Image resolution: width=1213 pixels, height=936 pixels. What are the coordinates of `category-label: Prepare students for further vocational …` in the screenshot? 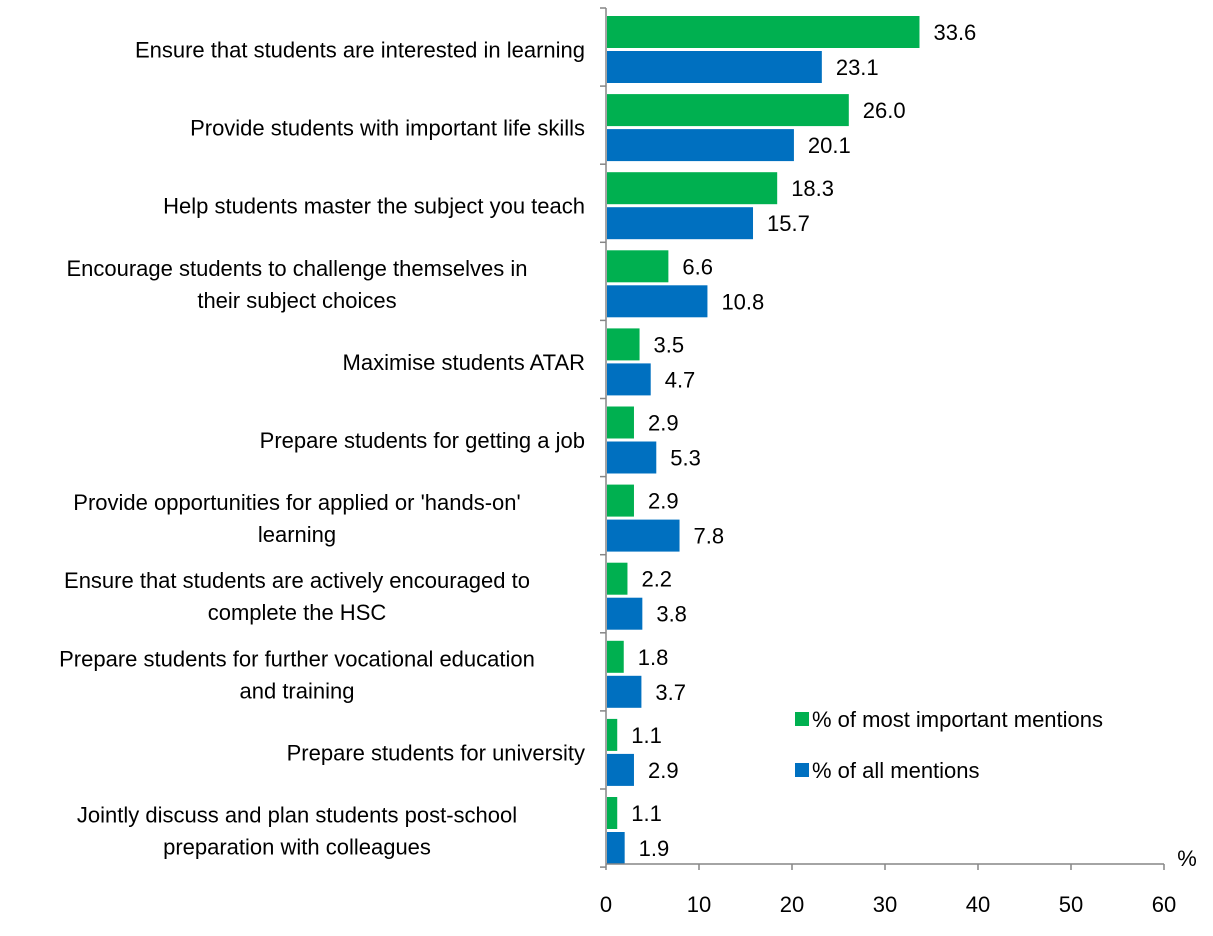 It's located at (297, 658).